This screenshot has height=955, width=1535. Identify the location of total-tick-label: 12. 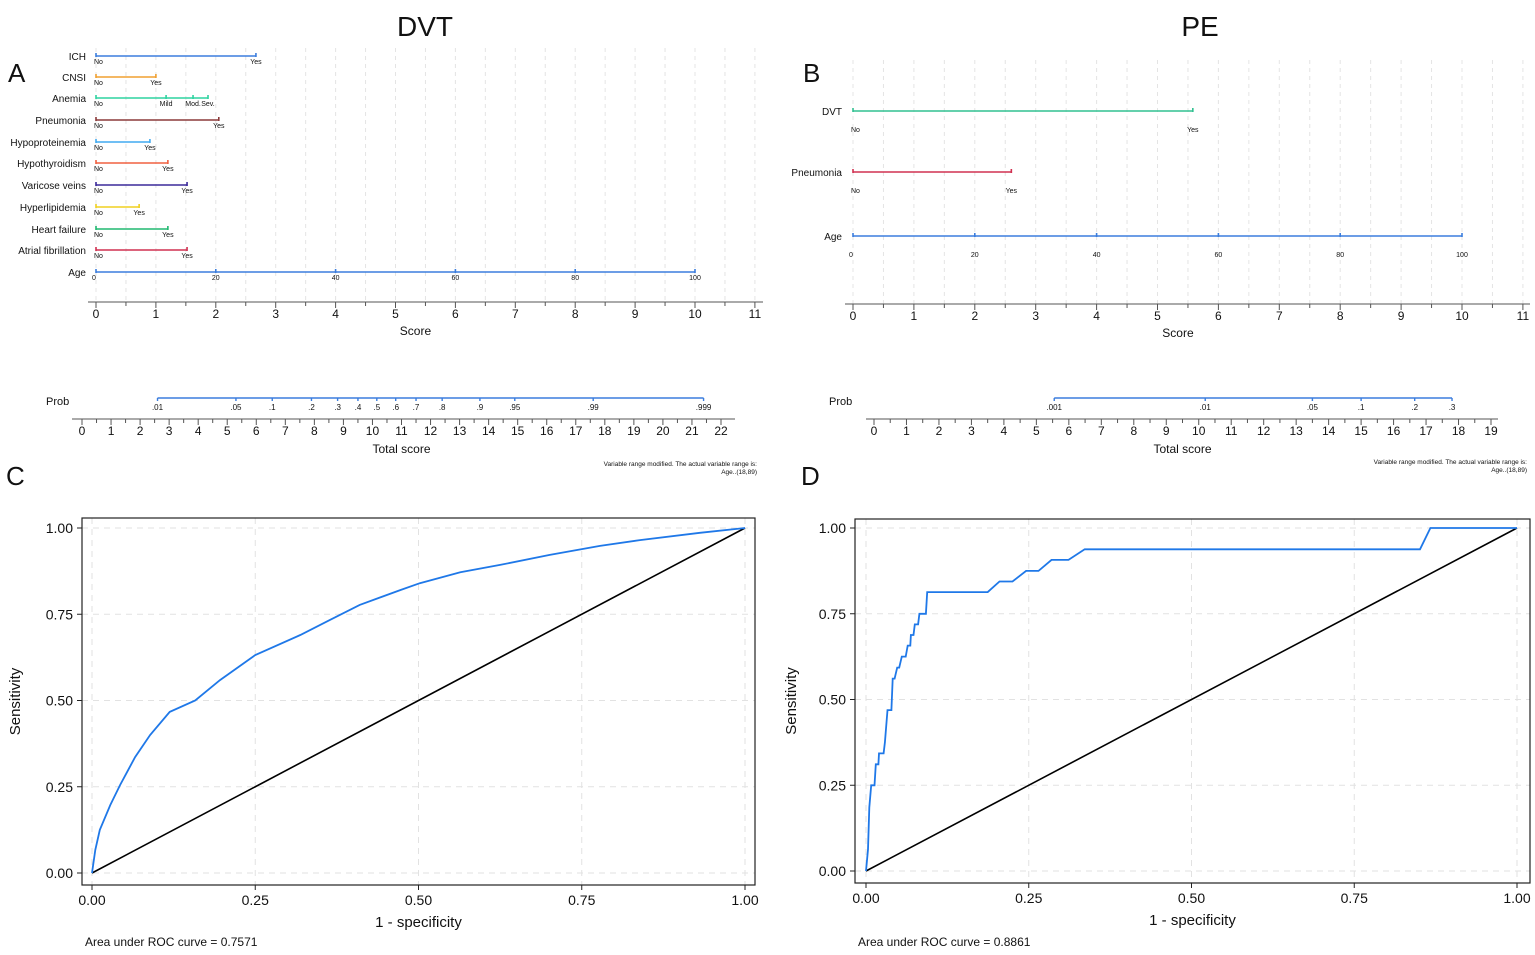
(431, 431).